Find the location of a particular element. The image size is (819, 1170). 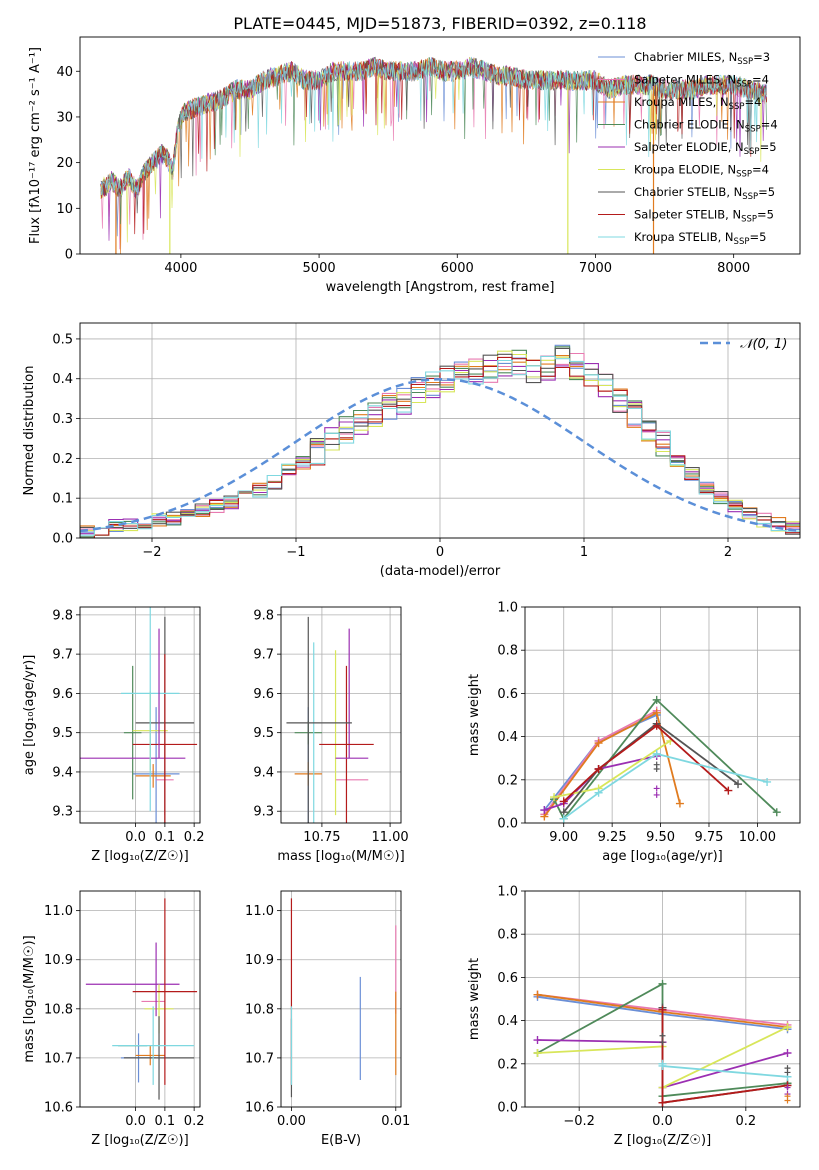

mass_weight_vs_Z-ytick-label: 0.6 is located at coordinates (507, 978).